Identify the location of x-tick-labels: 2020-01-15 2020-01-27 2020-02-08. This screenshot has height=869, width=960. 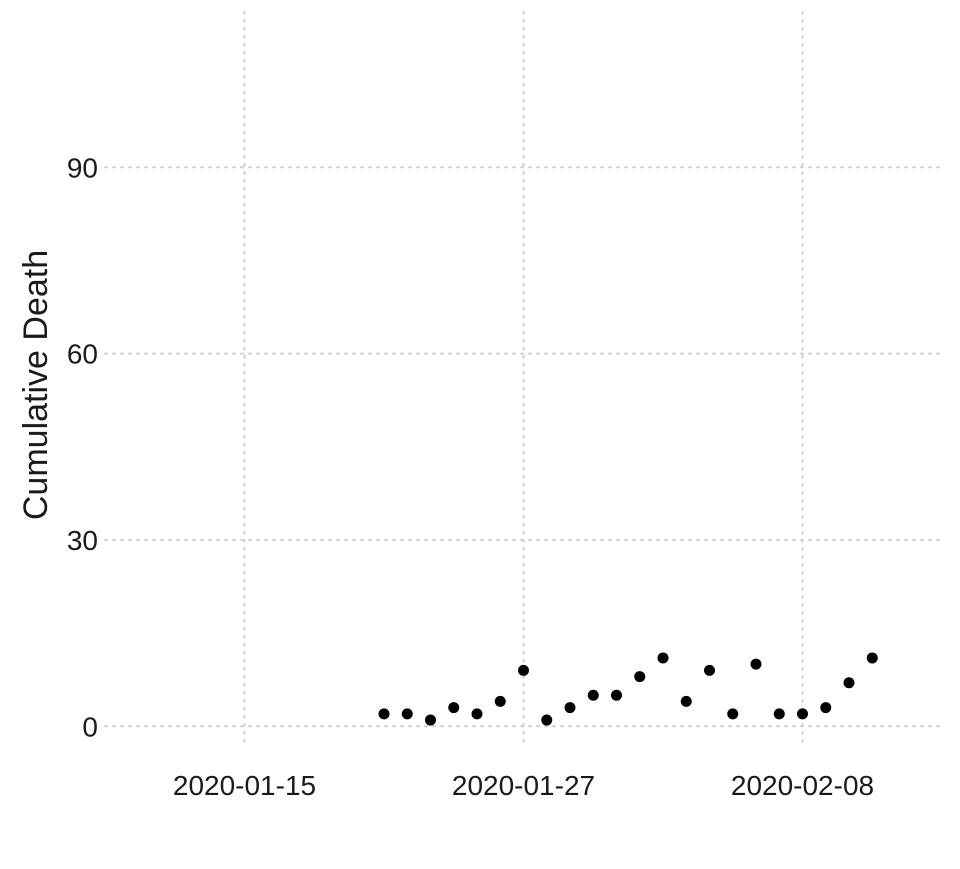
(523, 785).